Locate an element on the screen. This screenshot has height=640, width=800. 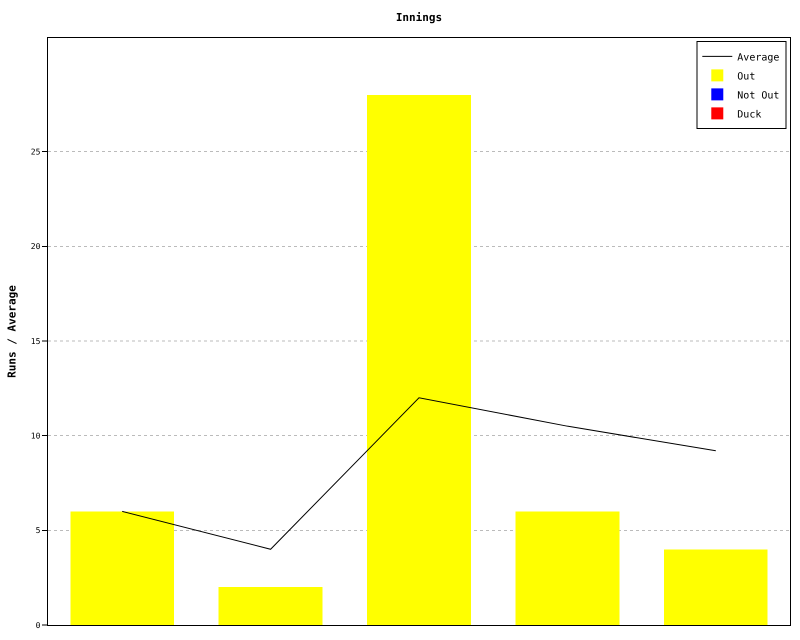
y-axis-title: Runs / Average is located at coordinates (11, 331).